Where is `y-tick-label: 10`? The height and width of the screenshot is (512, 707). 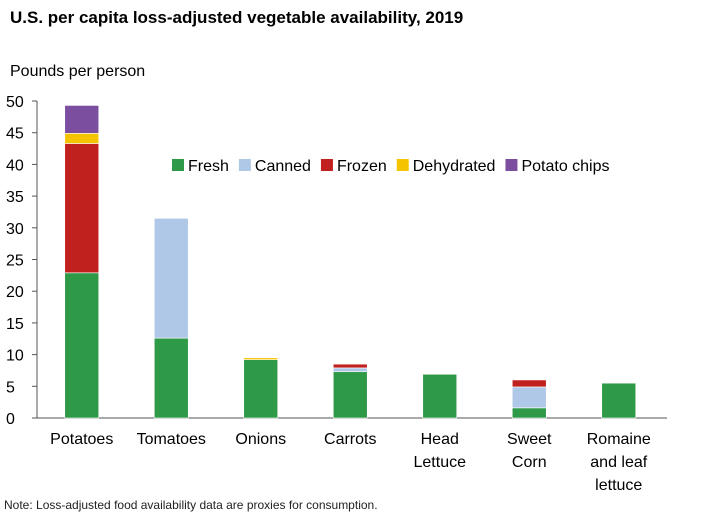
y-tick-label: 10 is located at coordinates (15, 356).